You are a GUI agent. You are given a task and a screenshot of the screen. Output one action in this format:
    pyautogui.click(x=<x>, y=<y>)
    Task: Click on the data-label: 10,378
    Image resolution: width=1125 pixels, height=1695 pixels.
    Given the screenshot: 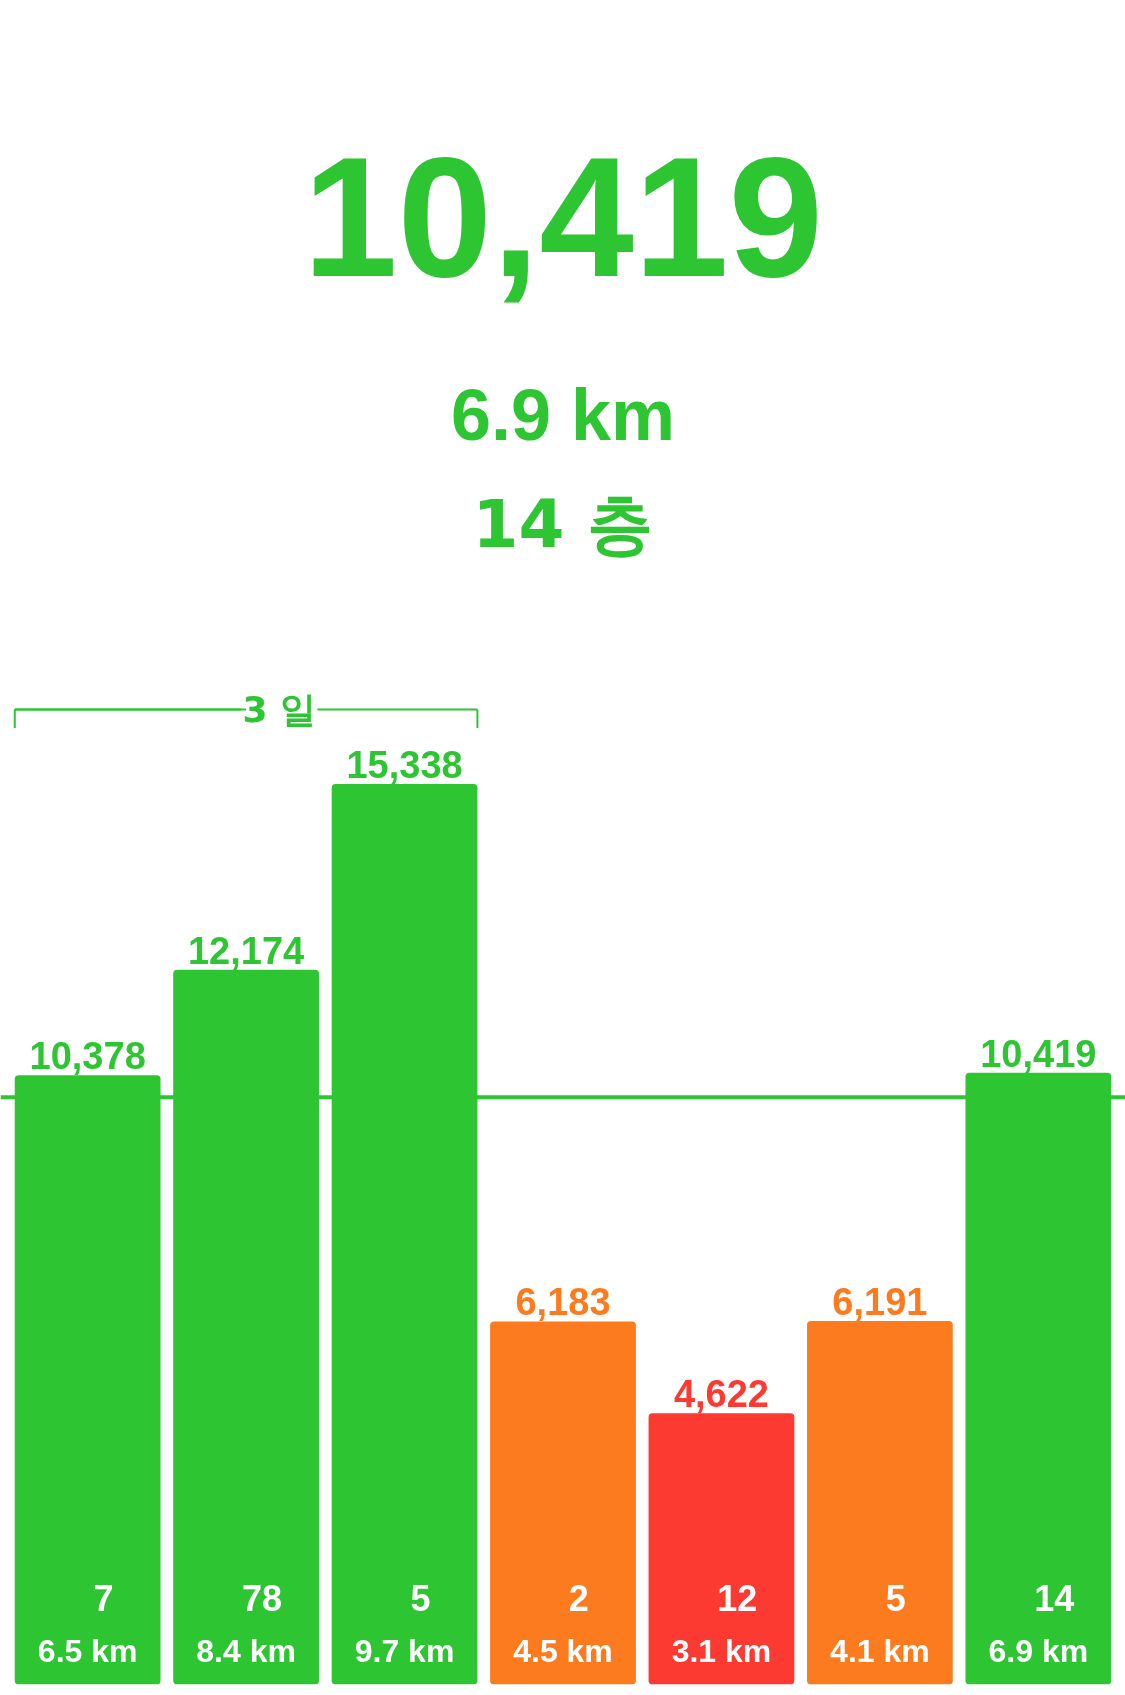 What is the action you would take?
    pyautogui.click(x=87, y=1056)
    